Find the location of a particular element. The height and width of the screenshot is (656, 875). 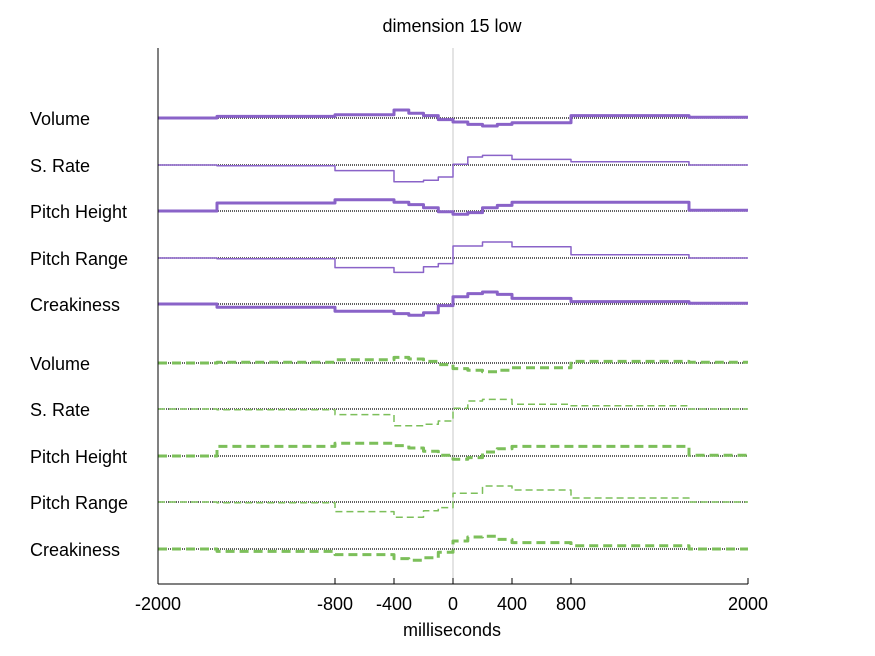

x-tick-label: 2000 is located at coordinates (748, 604).